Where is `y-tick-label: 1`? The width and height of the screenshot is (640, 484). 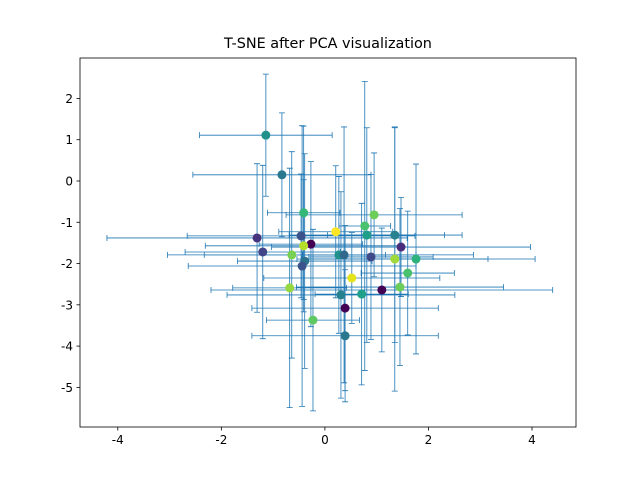 y-tick-label: 1 is located at coordinates (69, 140).